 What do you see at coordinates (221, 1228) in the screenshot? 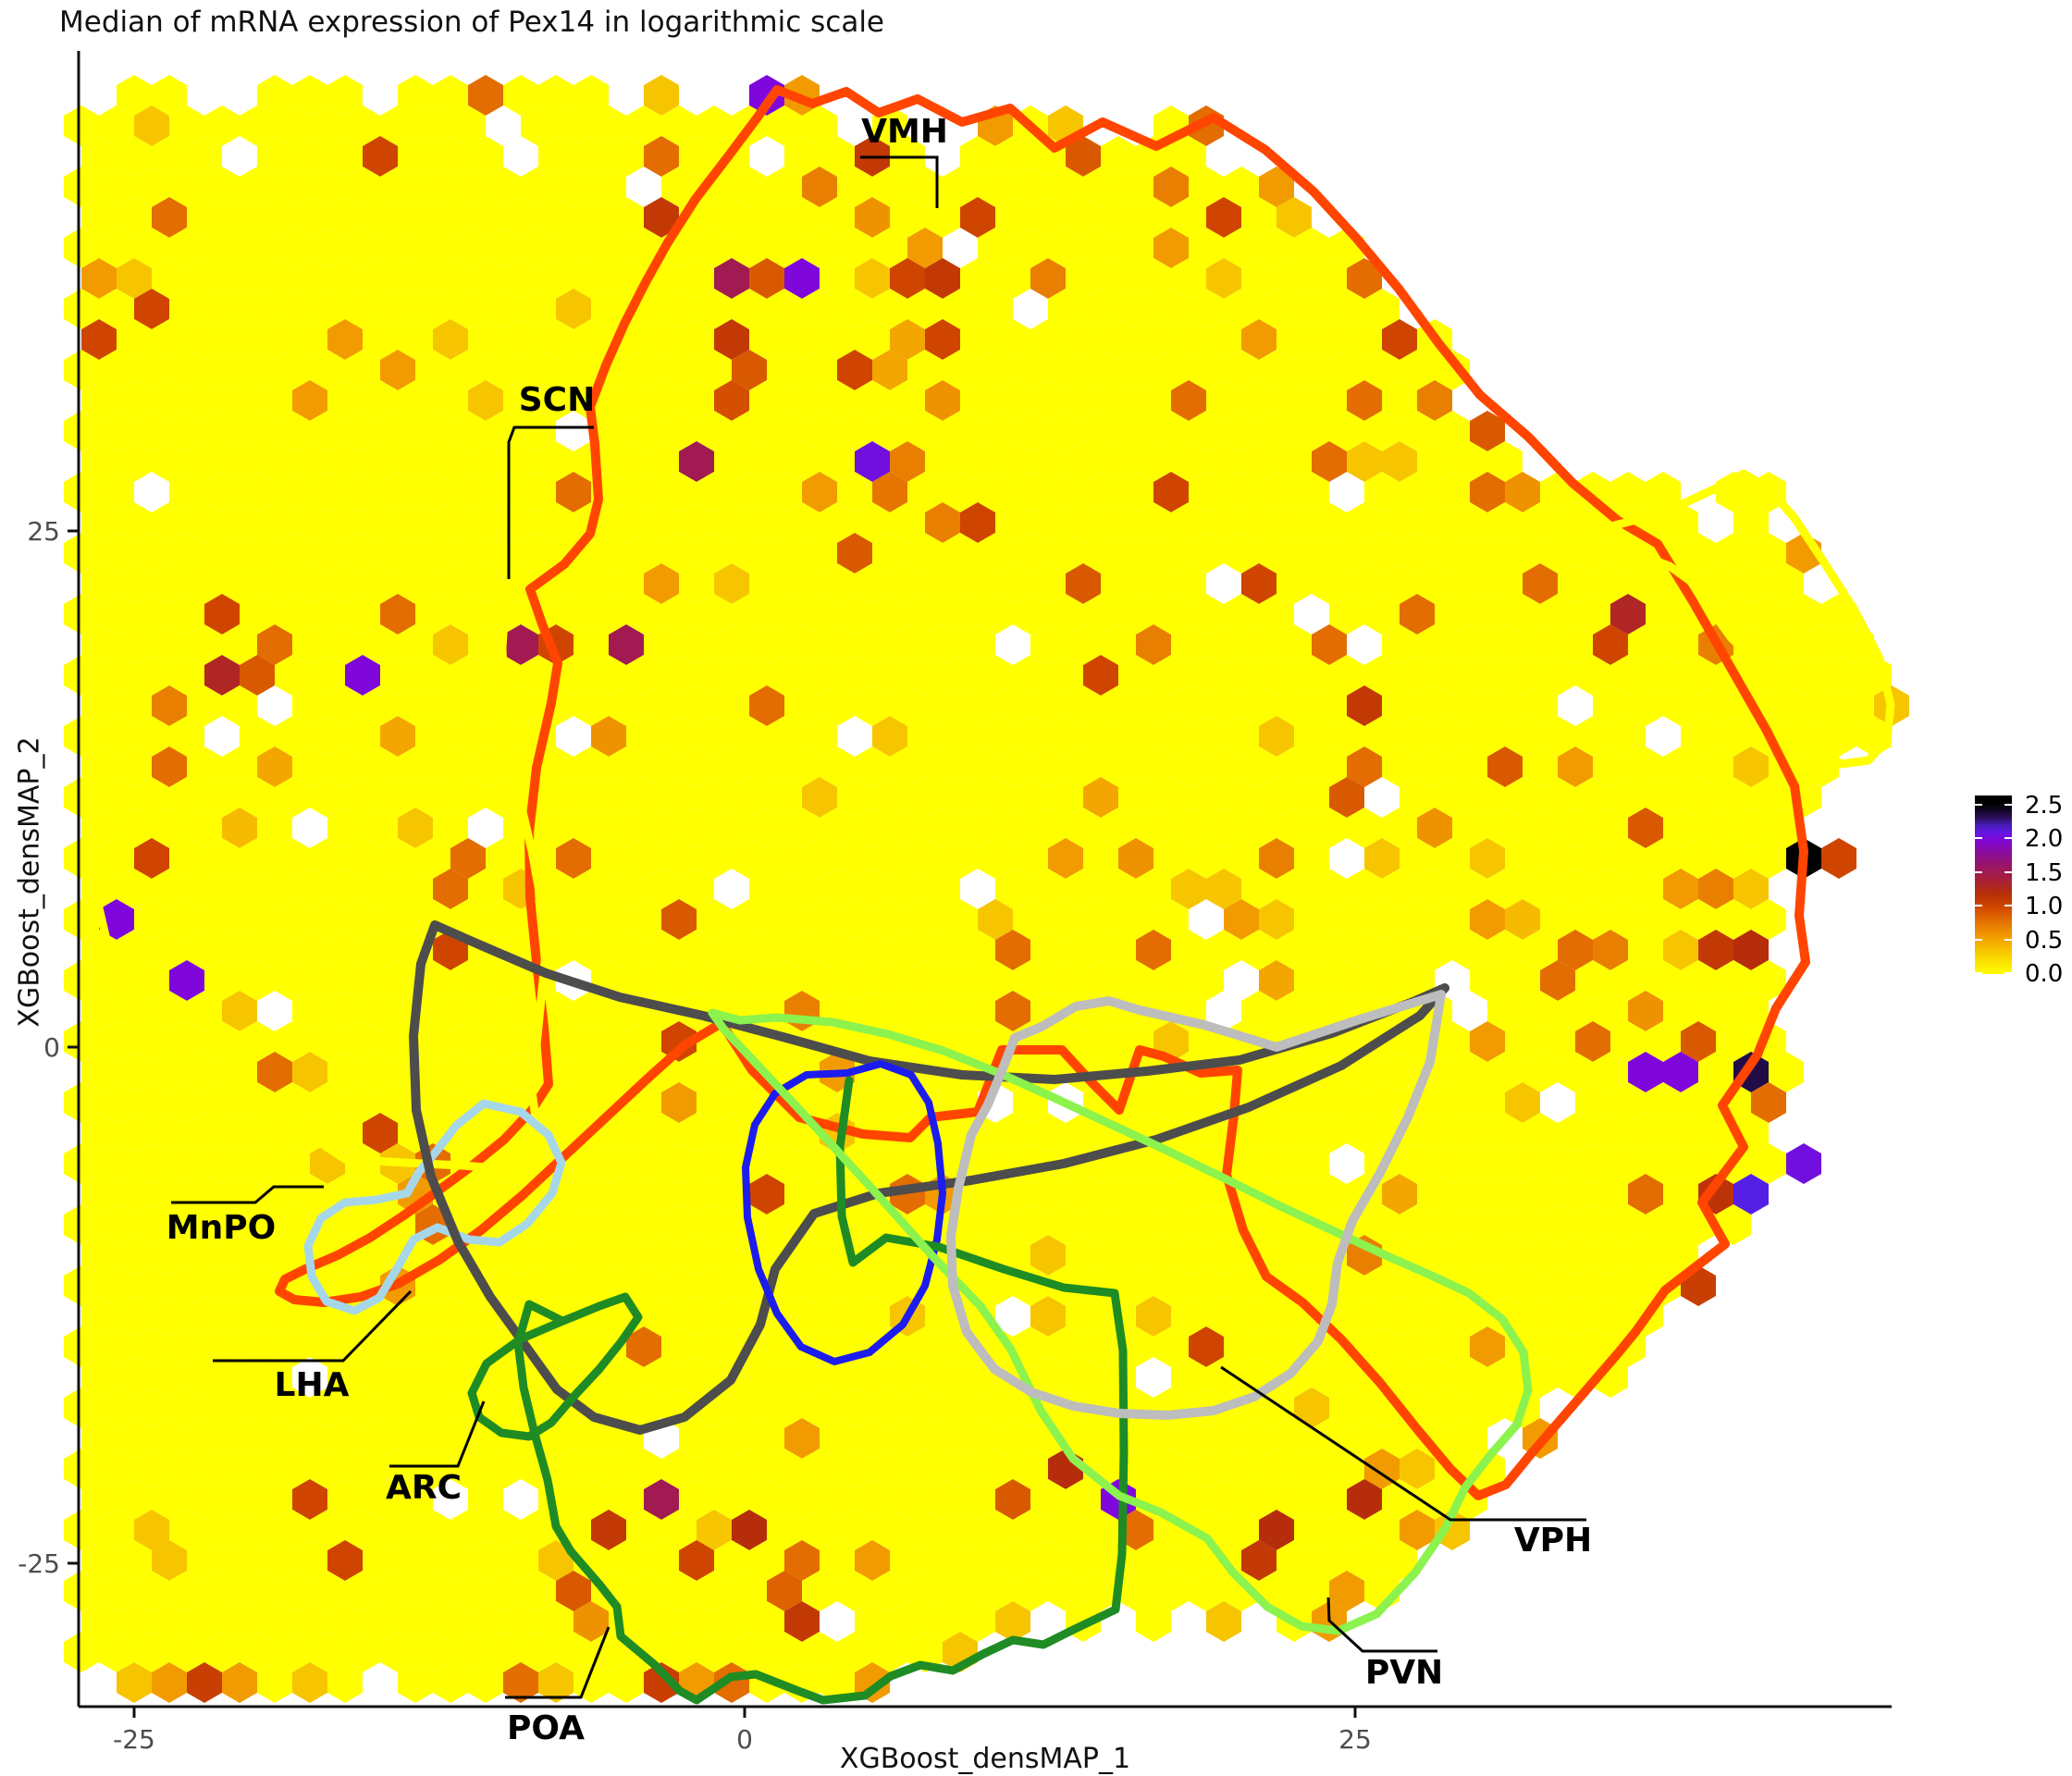
I see `region-label-mnpo: MnPO` at bounding box center [221, 1228].